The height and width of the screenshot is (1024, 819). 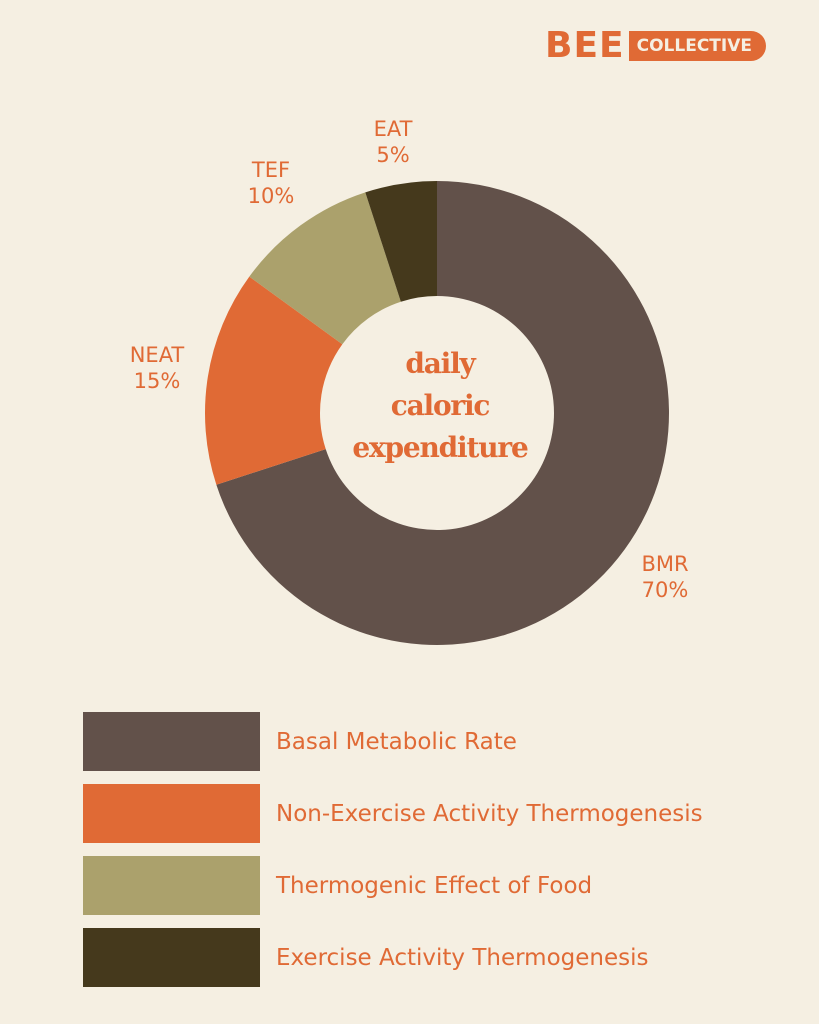 What do you see at coordinates (440, 363) in the screenshot?
I see `center-title-line-1: daily` at bounding box center [440, 363].